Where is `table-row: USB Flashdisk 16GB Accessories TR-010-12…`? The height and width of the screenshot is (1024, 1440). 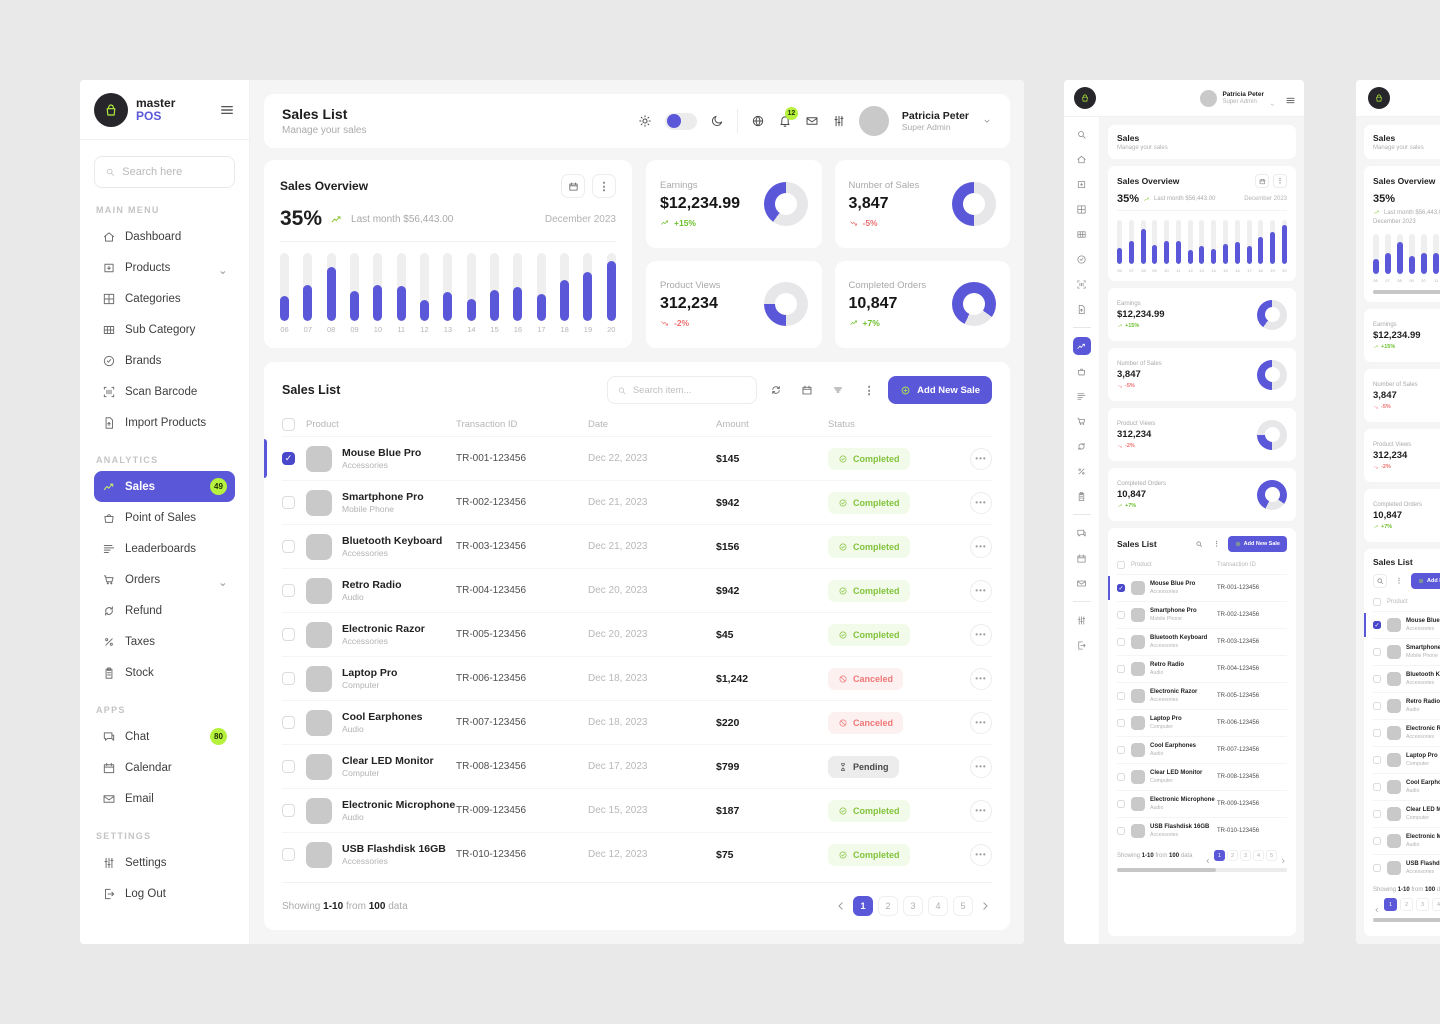
table-row: USB Flashdisk 16GB Accessories TR-010-12… is located at coordinates (1202, 830).